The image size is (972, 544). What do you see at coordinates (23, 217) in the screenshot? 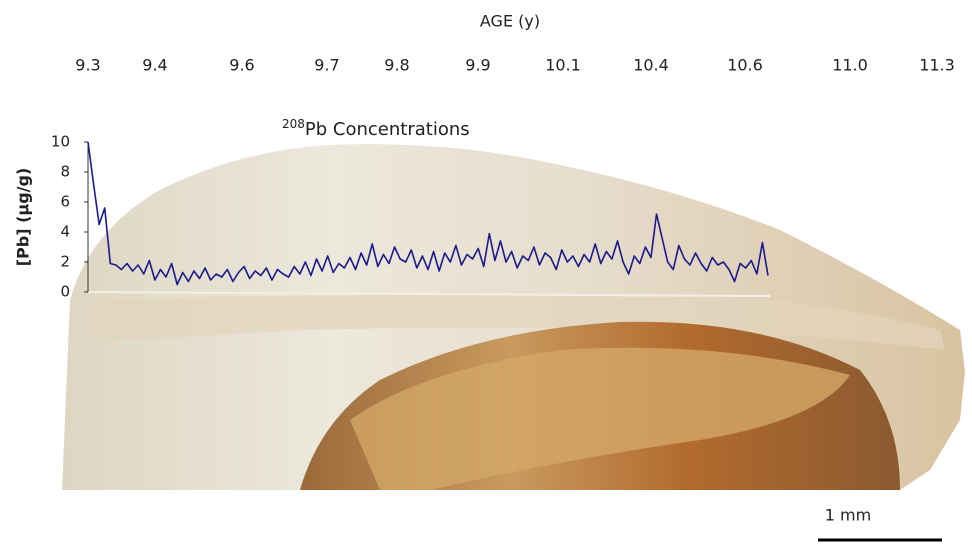
I see `y-axis-title: [Pb] (µg/g)` at bounding box center [23, 217].